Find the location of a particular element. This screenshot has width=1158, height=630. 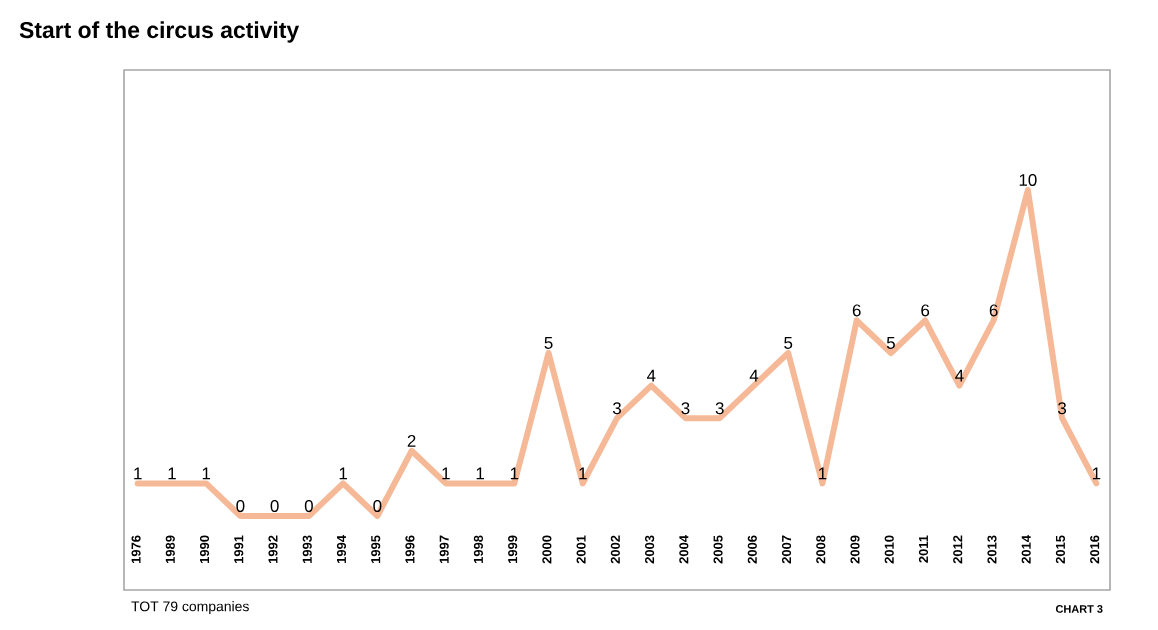

data-label: 10 is located at coordinates (1028, 180).